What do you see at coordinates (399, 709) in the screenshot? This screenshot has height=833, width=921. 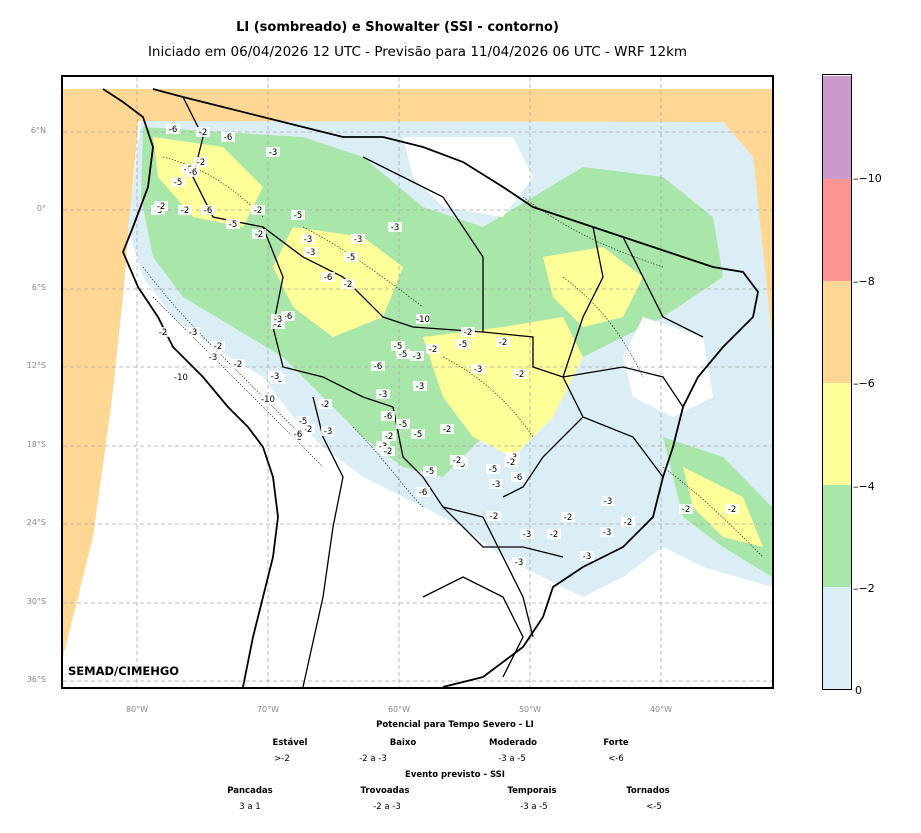 I see `lon-label: 60°W` at bounding box center [399, 709].